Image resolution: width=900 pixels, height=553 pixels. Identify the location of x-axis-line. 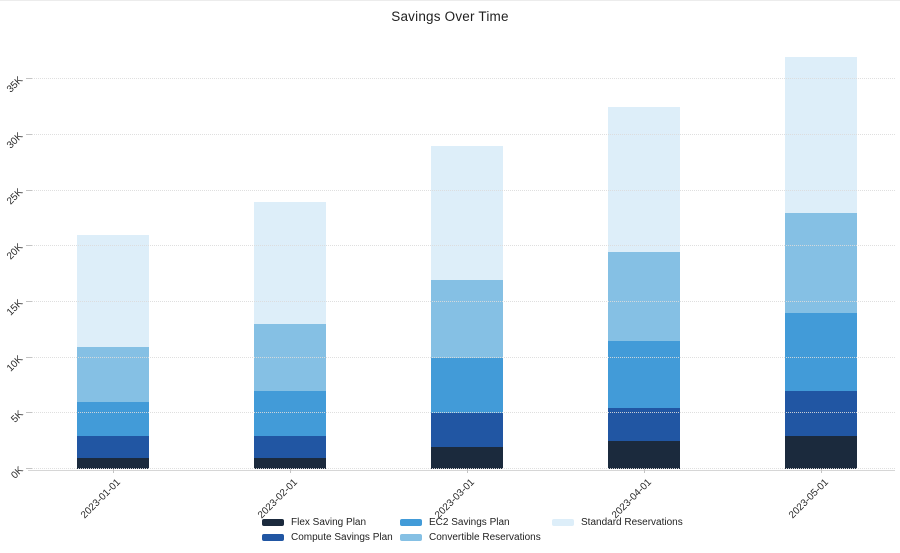
(461, 470).